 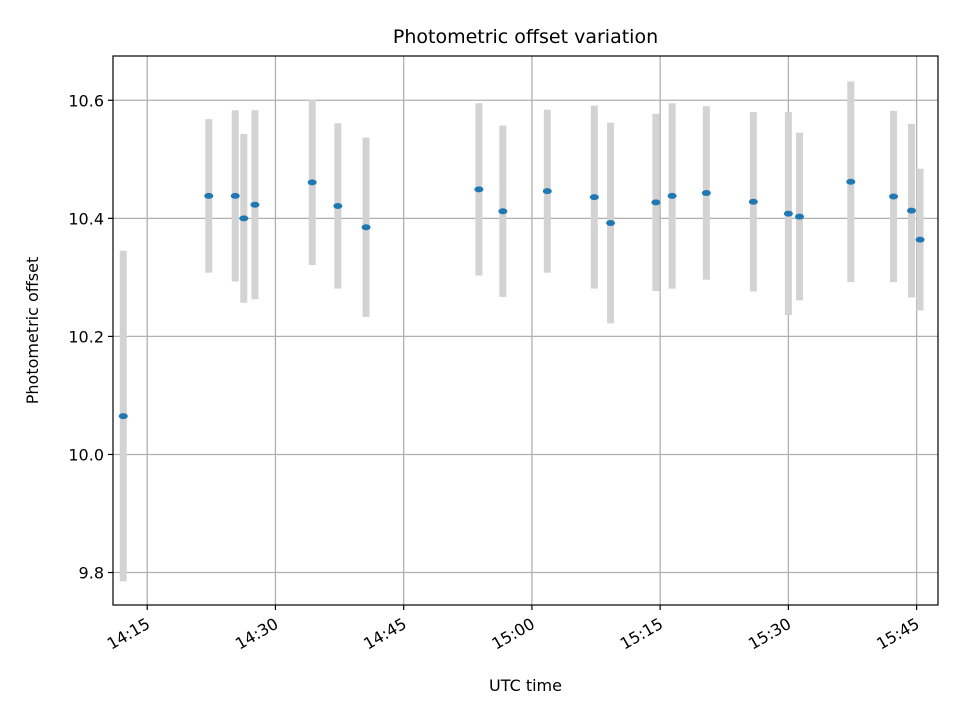 I want to click on x-tick-label: 14:30, so click(x=256, y=634).